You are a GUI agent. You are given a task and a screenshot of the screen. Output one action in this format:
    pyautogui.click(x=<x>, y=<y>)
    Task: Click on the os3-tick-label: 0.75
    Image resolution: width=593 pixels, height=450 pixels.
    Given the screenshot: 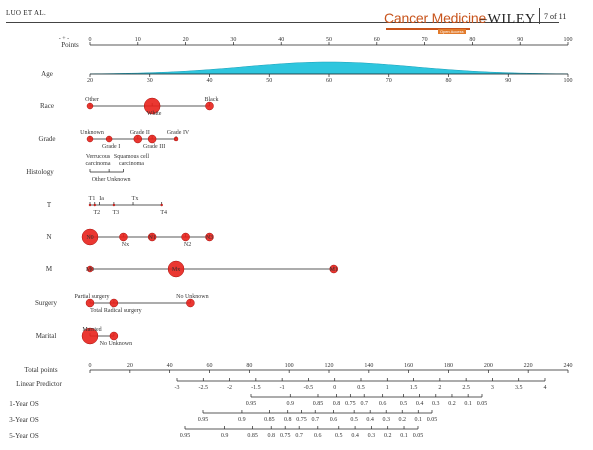 What is the action you would take?
    pyautogui.click(x=301, y=420)
    